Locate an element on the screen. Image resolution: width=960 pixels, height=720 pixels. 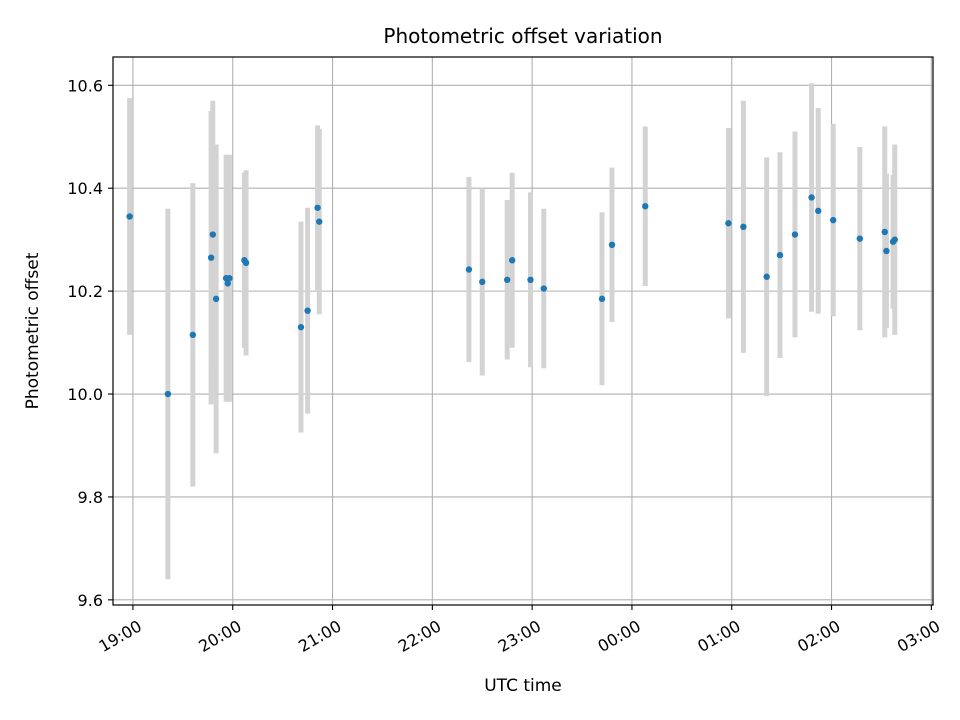
y-ticks: 9.6 9.8 10.0 10.2 10.4 10.6 is located at coordinates (90, 343).